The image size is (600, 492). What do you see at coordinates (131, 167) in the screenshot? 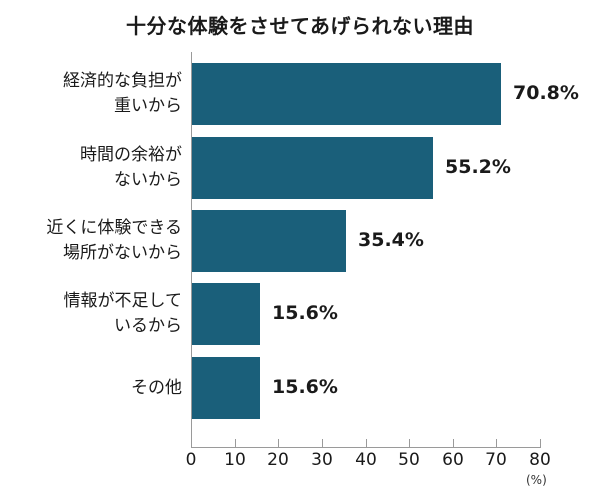
I see `category-label: 時間の余裕が ないから` at bounding box center [131, 167].